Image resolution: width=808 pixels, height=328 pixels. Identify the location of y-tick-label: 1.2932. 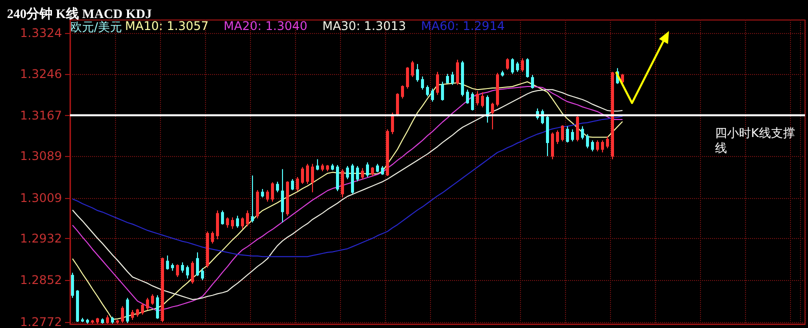
(41, 238).